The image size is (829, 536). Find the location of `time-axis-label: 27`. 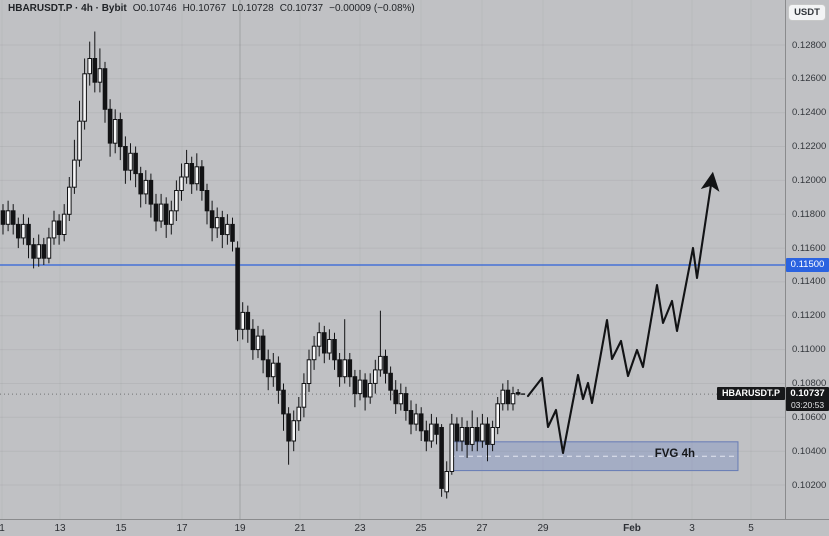

time-axis-label: 27 is located at coordinates (482, 528).